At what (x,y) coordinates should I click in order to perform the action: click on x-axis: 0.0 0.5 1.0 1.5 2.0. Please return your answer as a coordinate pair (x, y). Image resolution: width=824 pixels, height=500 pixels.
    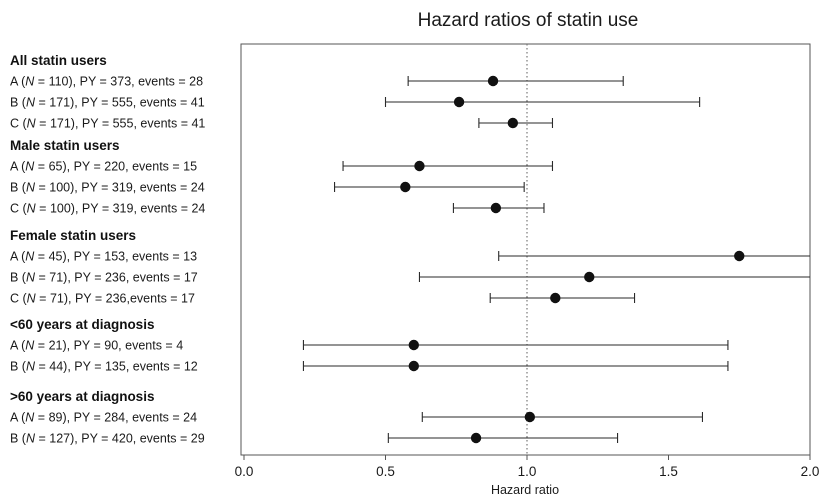
    Looking at the image, I should click on (527, 467).